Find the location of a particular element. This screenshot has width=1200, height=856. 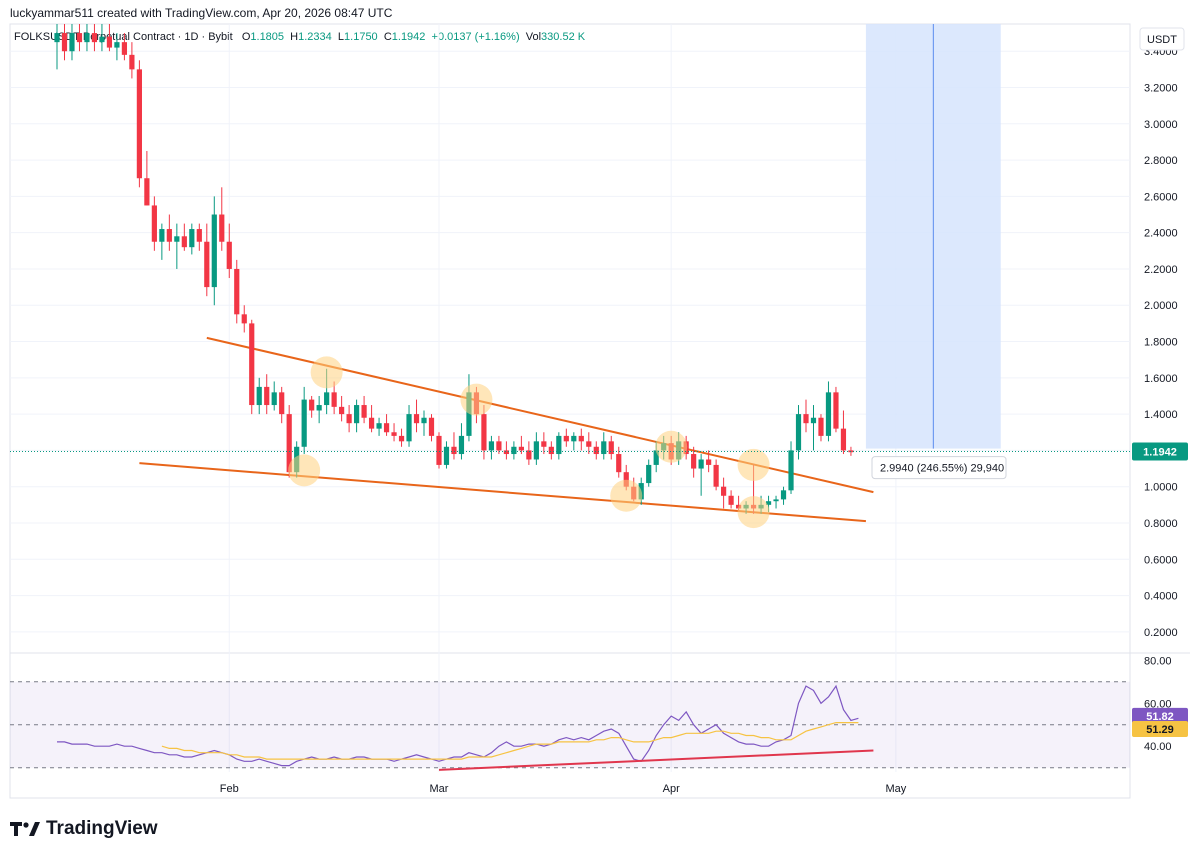

tradingview-logo: TradingView is located at coordinates (84, 829).